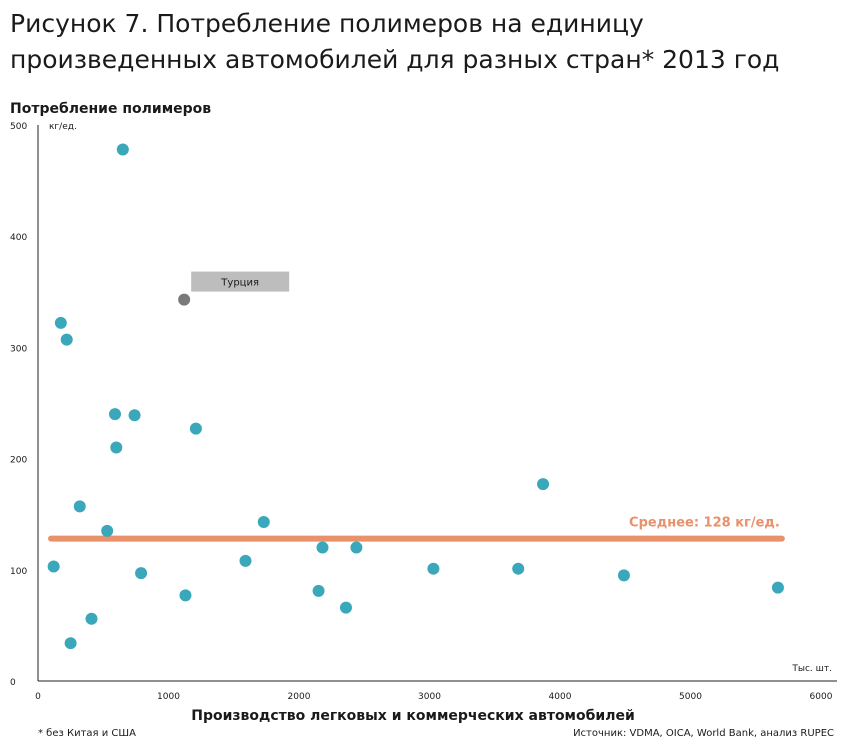  Describe the element at coordinates (429, 697) in the screenshot. I see `x-tick-label: 3000` at that location.